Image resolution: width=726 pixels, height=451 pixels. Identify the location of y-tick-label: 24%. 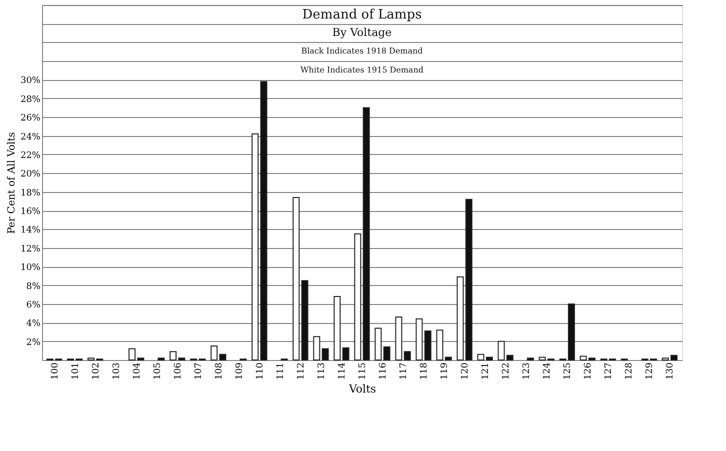
(30, 137).